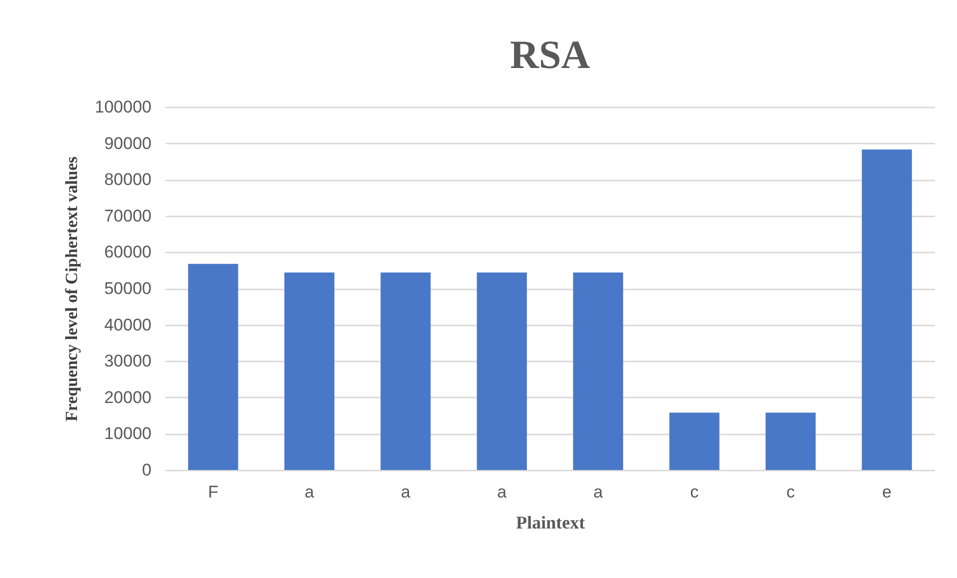 The height and width of the screenshot is (578, 957). What do you see at coordinates (213, 492) in the screenshot?
I see `x-tick-label: F` at bounding box center [213, 492].